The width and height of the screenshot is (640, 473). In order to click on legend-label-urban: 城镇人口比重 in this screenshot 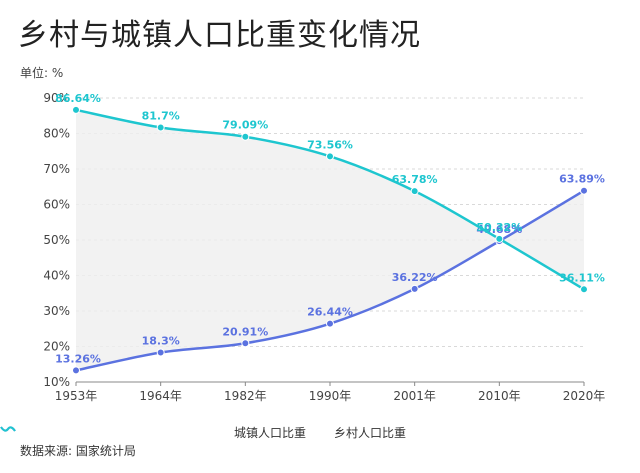, I will do `click(269, 433)`.